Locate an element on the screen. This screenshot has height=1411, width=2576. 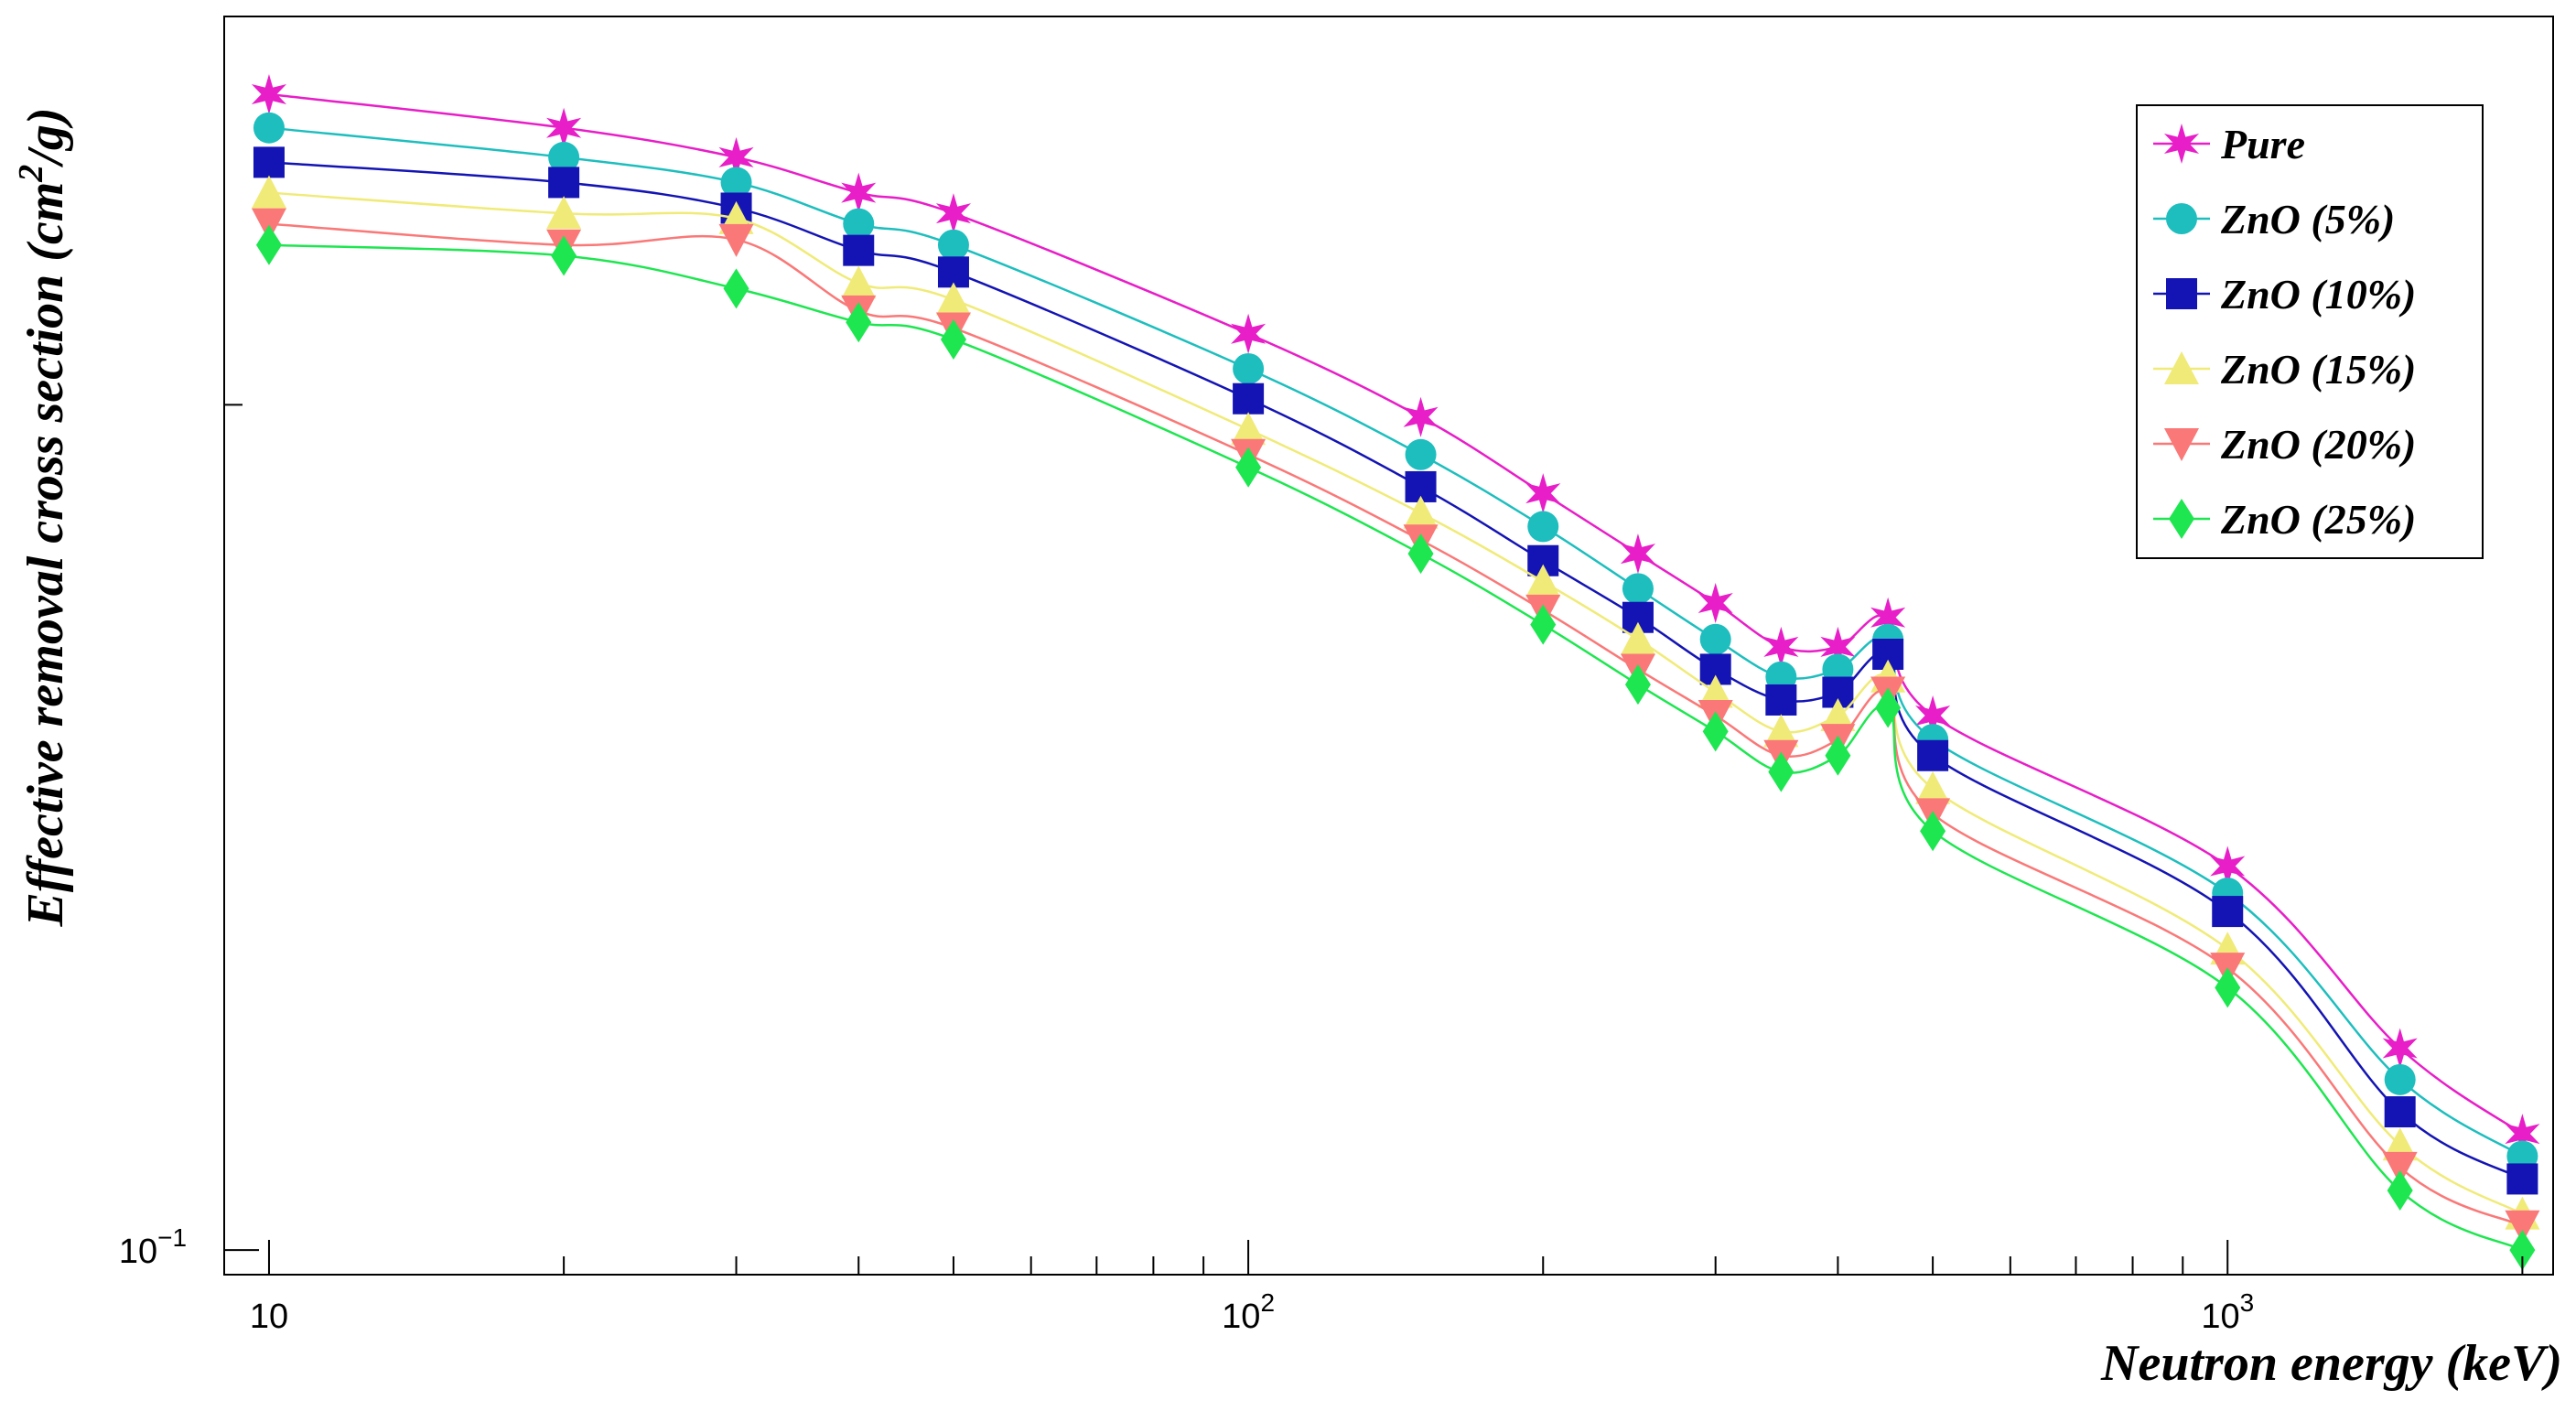
x-tick-exponent: 3 is located at coordinates (2247, 1302).